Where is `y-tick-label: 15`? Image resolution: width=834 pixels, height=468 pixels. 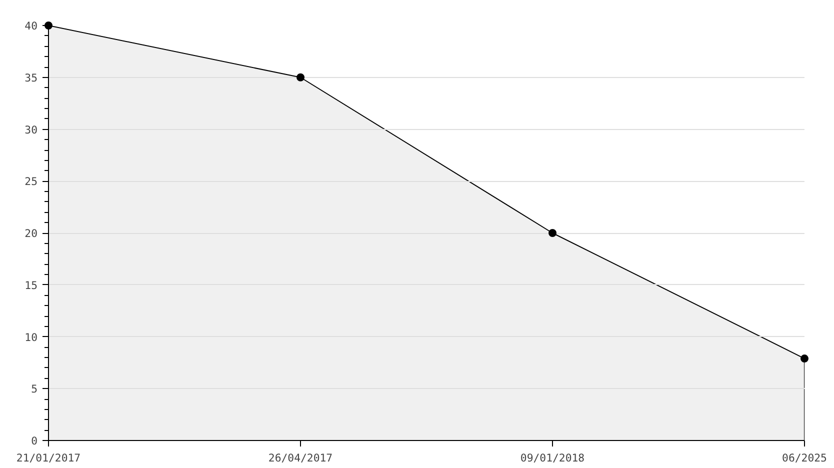
y-tick-label: 15 is located at coordinates (31, 285).